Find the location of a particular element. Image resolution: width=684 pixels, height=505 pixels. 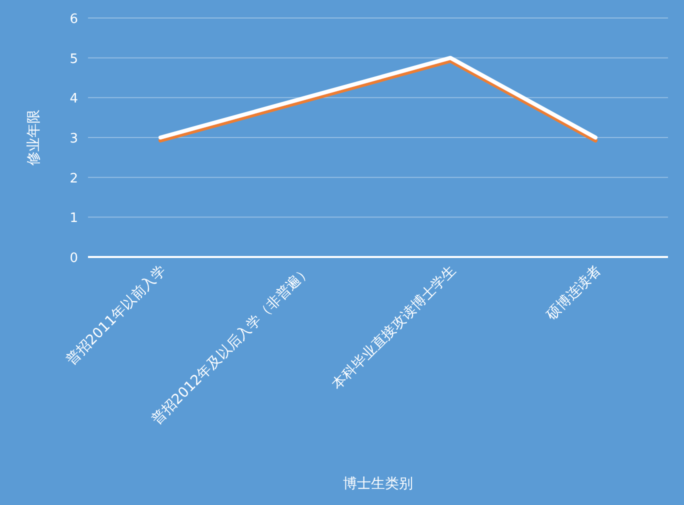

x-tick-label: 本科毕业直接攻读博士学生 is located at coordinates (394, 327).